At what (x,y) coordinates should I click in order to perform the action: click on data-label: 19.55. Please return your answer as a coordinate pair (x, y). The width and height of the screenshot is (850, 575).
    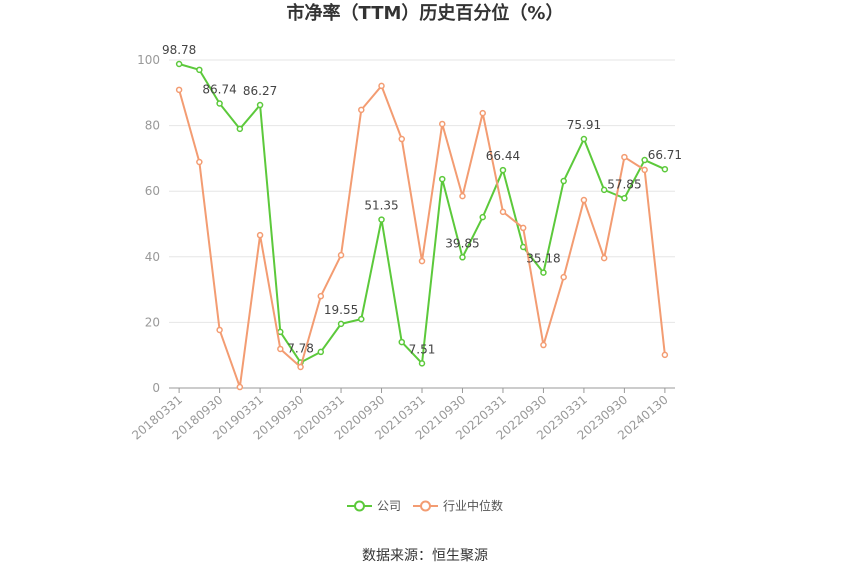
    Looking at the image, I should click on (341, 310).